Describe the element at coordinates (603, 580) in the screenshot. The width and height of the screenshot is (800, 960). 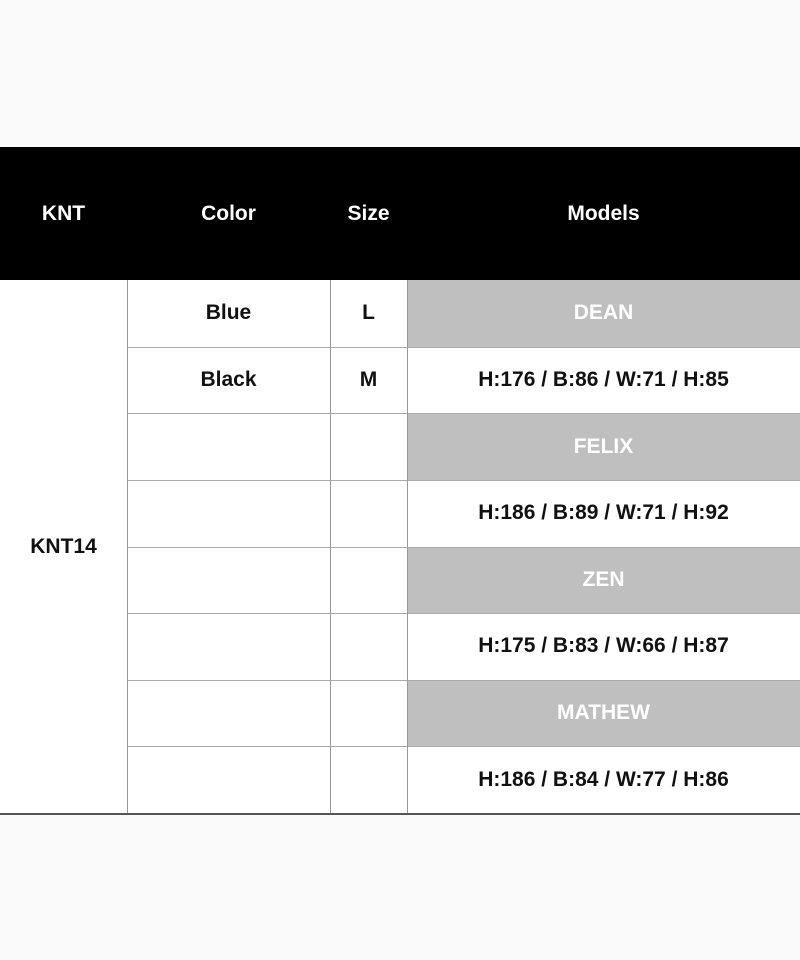
I see `model-name: ZEN` at that location.